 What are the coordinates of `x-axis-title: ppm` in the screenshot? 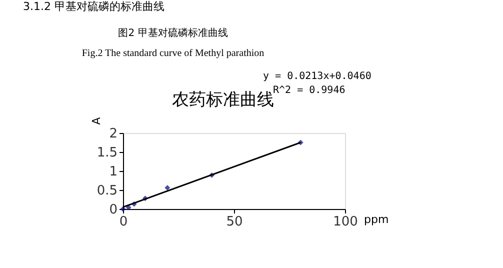 It's located at (376, 219).